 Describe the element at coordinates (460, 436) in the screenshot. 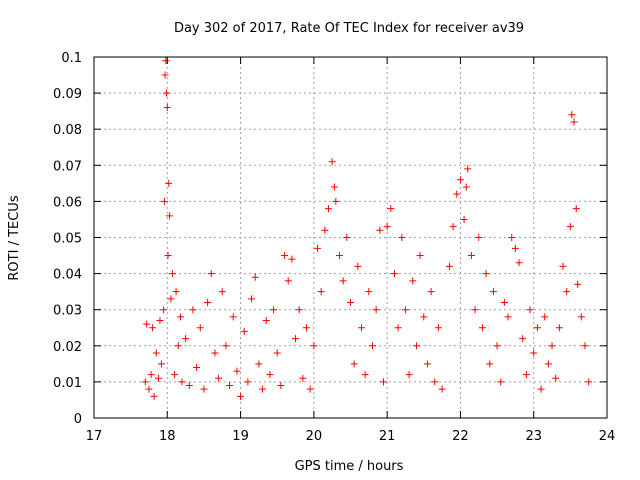

I see `x-tick-label: 22` at that location.